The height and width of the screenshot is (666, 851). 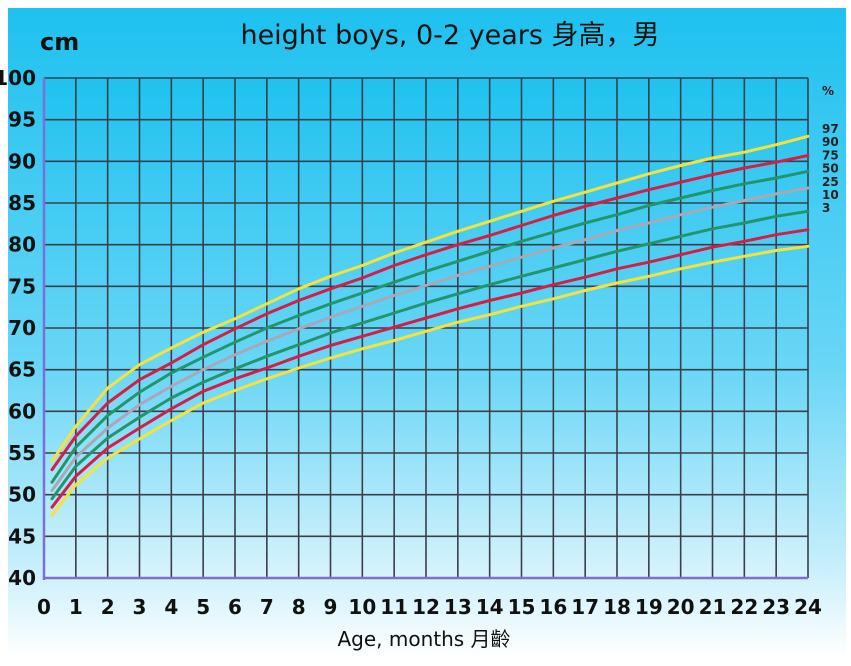 I want to click on x-tick-label: 0, so click(x=44, y=607).